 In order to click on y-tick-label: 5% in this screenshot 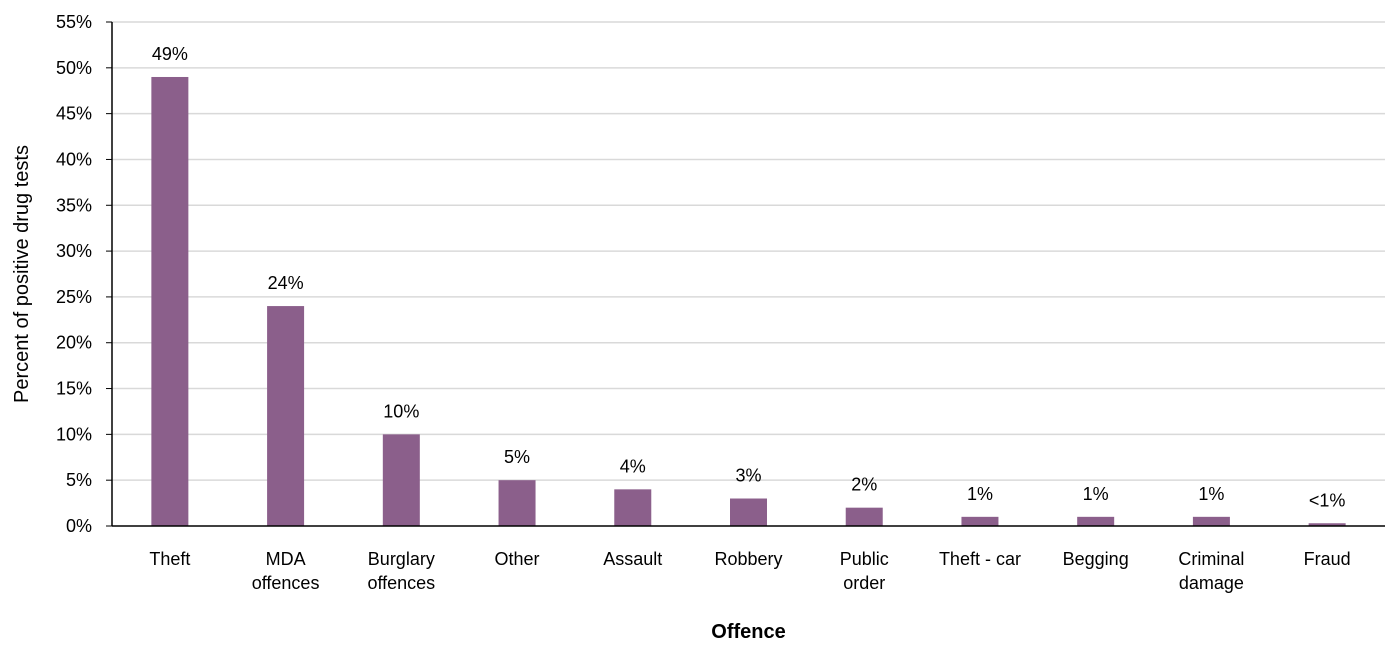, I will do `click(79, 480)`.